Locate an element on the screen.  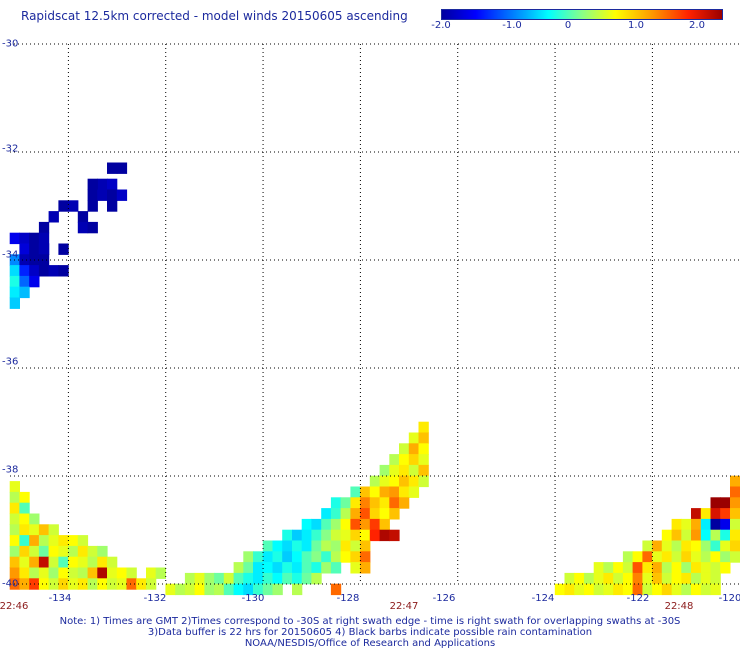
lat-label: -38 is located at coordinates (10, 470).